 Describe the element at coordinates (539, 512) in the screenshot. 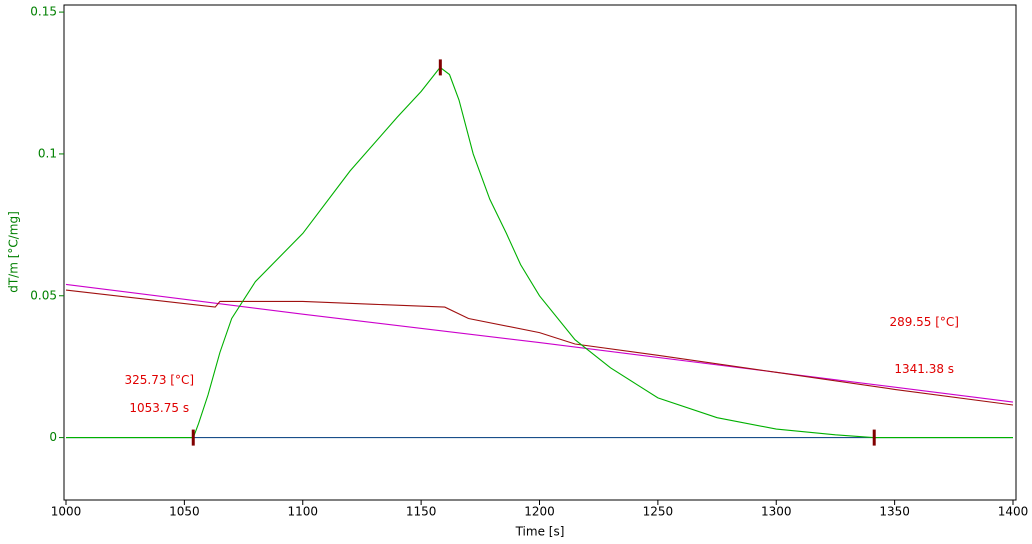

I see `x-tick-label: 1200` at that location.